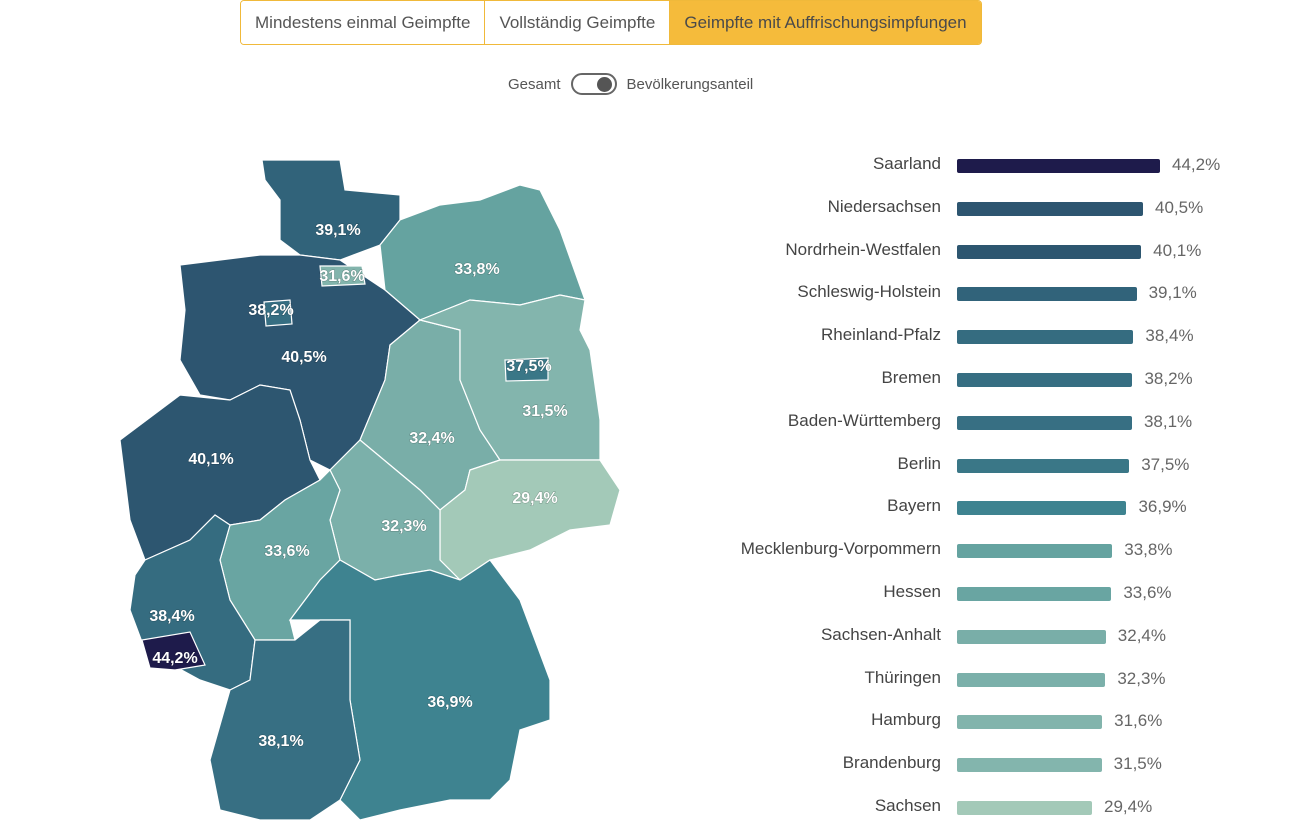  What do you see at coordinates (544, 411) in the screenshot?
I see `map-value-label: 31,5%` at bounding box center [544, 411].